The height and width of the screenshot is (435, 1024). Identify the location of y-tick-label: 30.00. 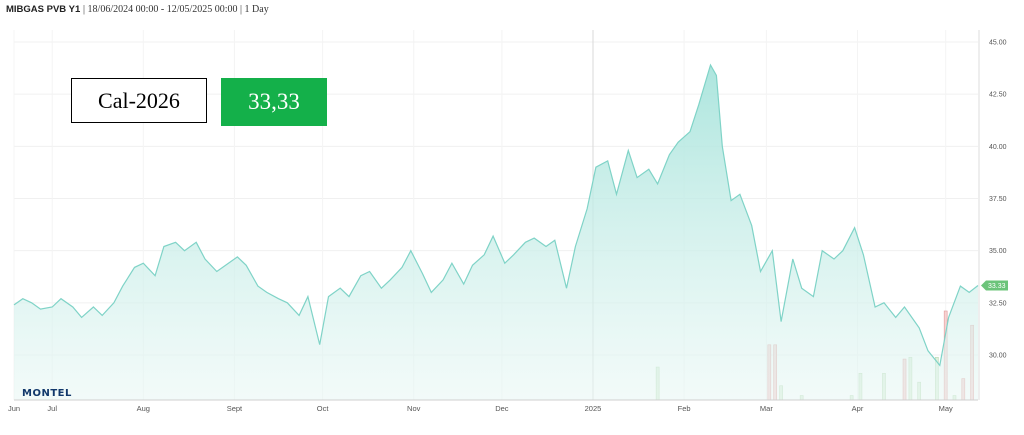
(998, 356).